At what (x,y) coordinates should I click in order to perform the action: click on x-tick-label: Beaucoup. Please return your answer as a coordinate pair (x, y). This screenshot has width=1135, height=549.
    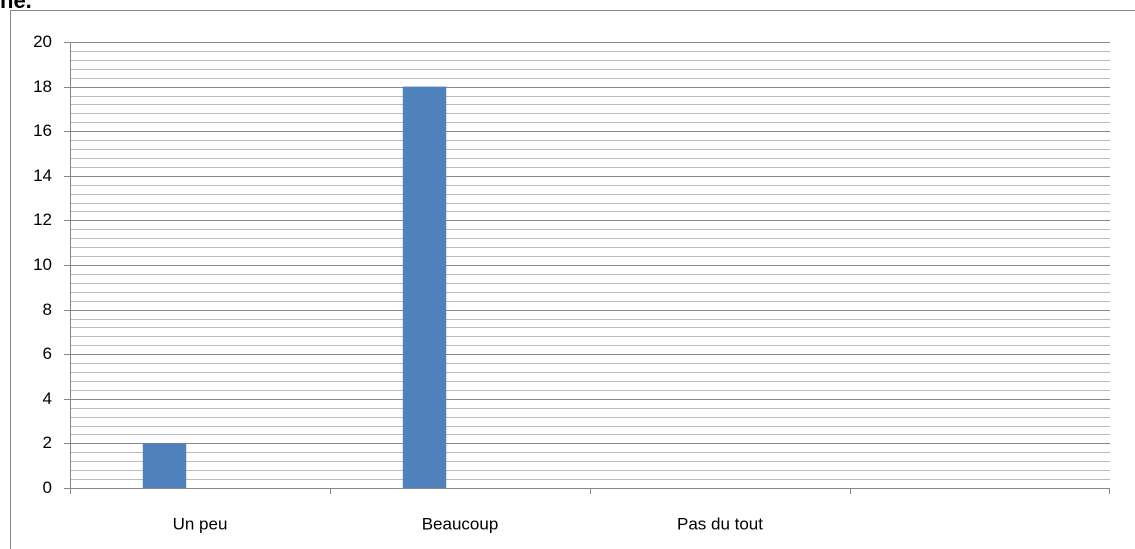
    Looking at the image, I should click on (460, 523).